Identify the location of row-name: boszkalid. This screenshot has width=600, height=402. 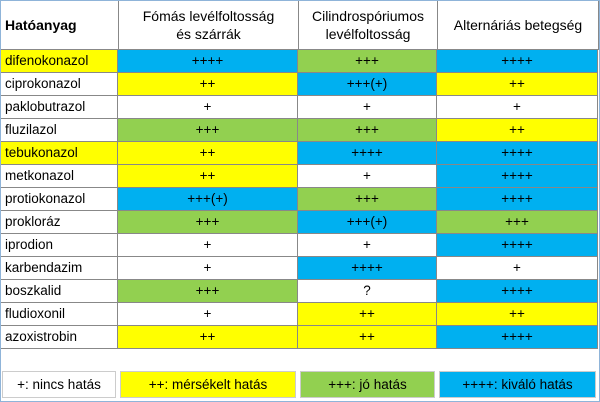
(59, 291).